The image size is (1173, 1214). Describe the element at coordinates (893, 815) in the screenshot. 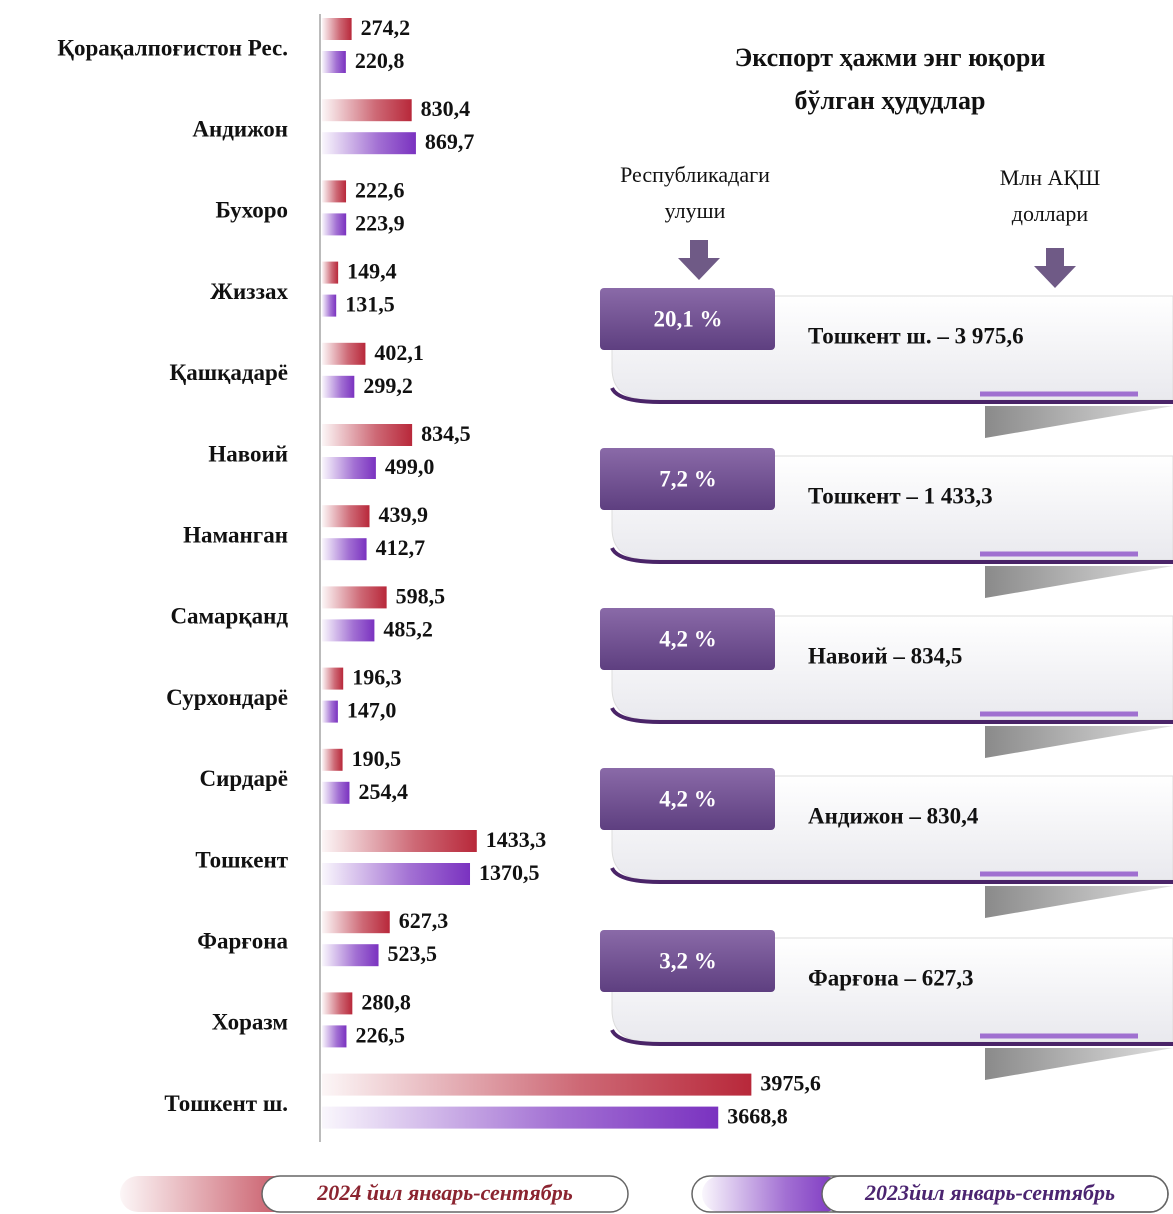

I see `region-label: Андижон – 830,4` at that location.